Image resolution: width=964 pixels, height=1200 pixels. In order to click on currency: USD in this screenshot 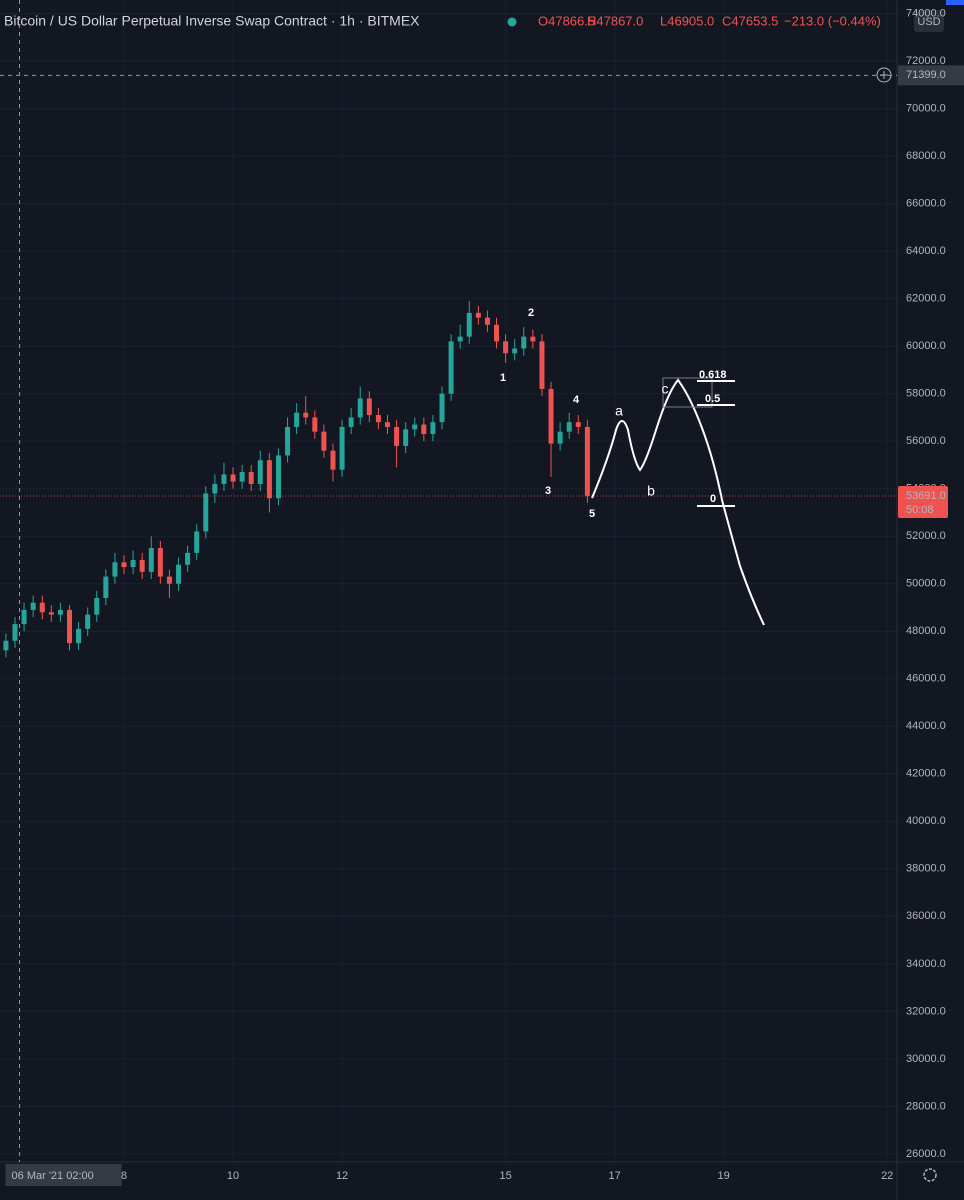, I will do `click(928, 22)`.